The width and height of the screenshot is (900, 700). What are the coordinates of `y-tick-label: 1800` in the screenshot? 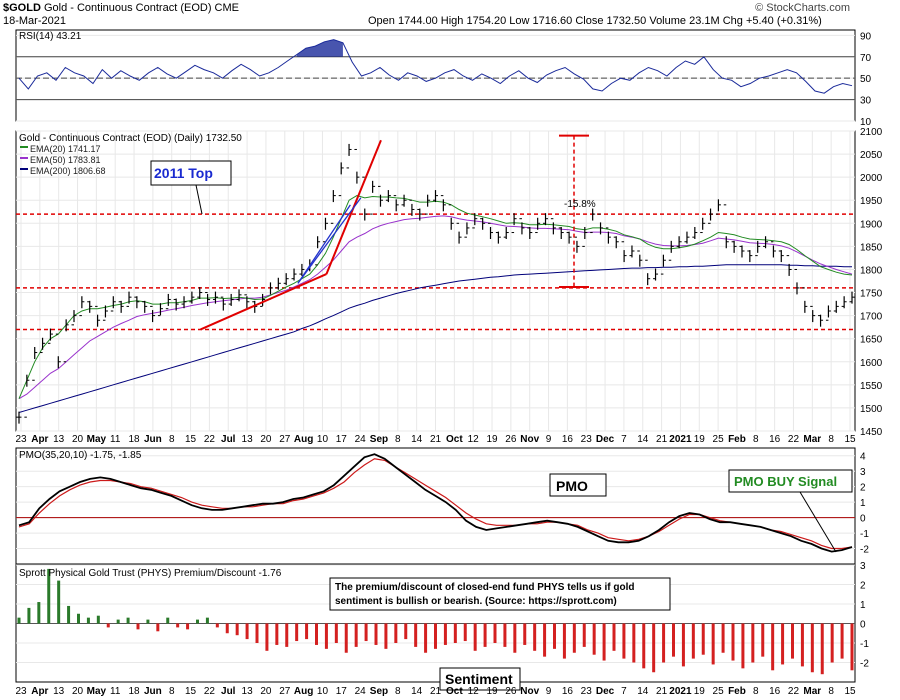 It's located at (871, 270).